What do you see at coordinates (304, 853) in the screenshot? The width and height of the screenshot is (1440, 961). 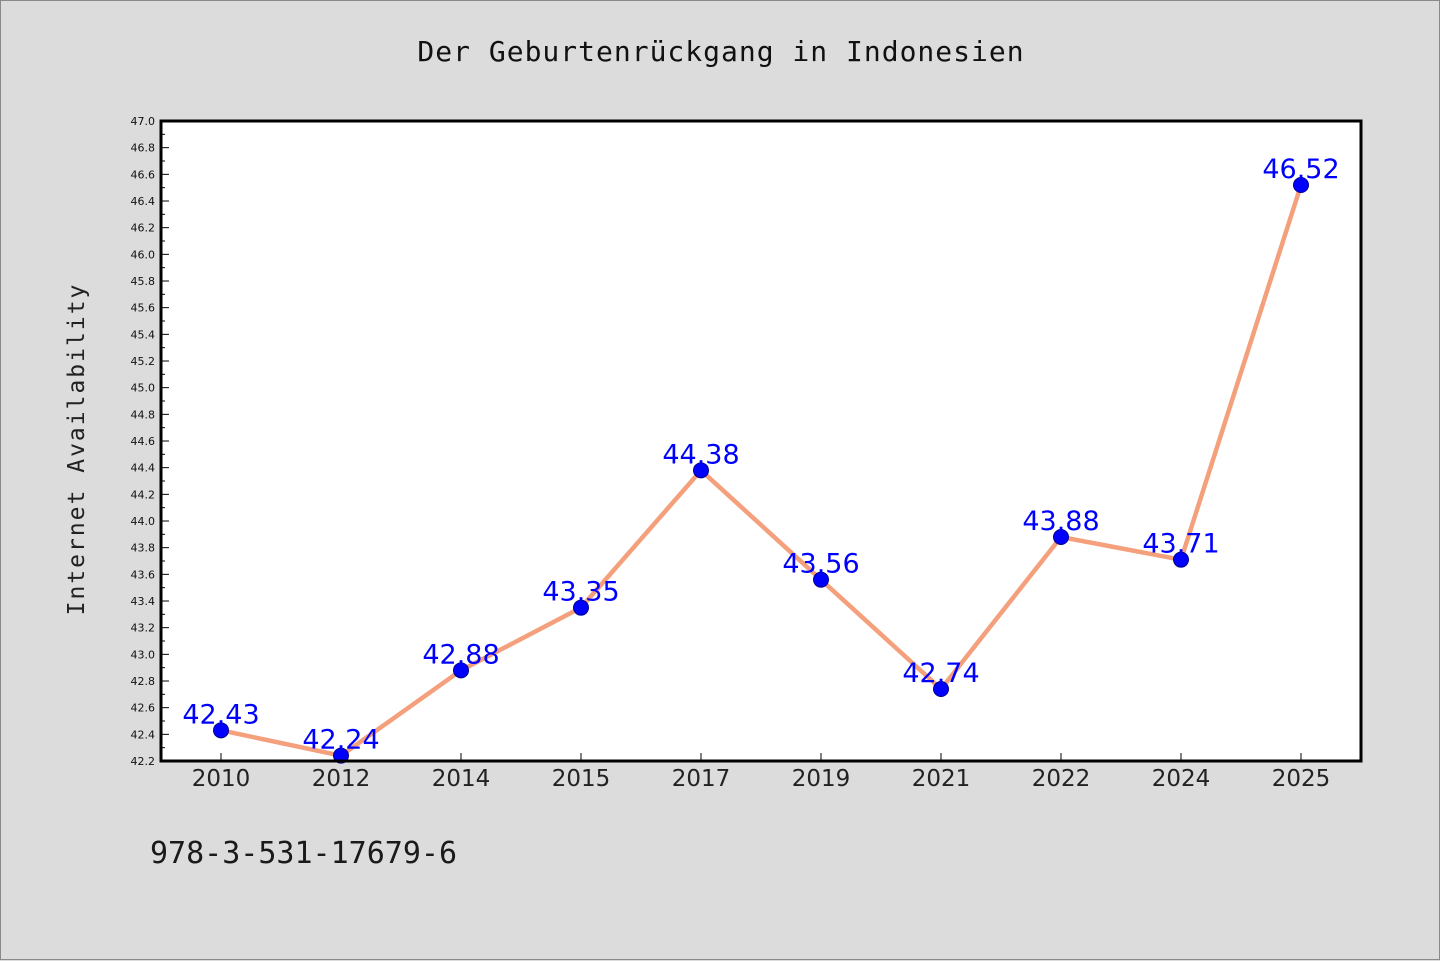 I see `isbn-text: 978-3-531-17679-6` at bounding box center [304, 853].